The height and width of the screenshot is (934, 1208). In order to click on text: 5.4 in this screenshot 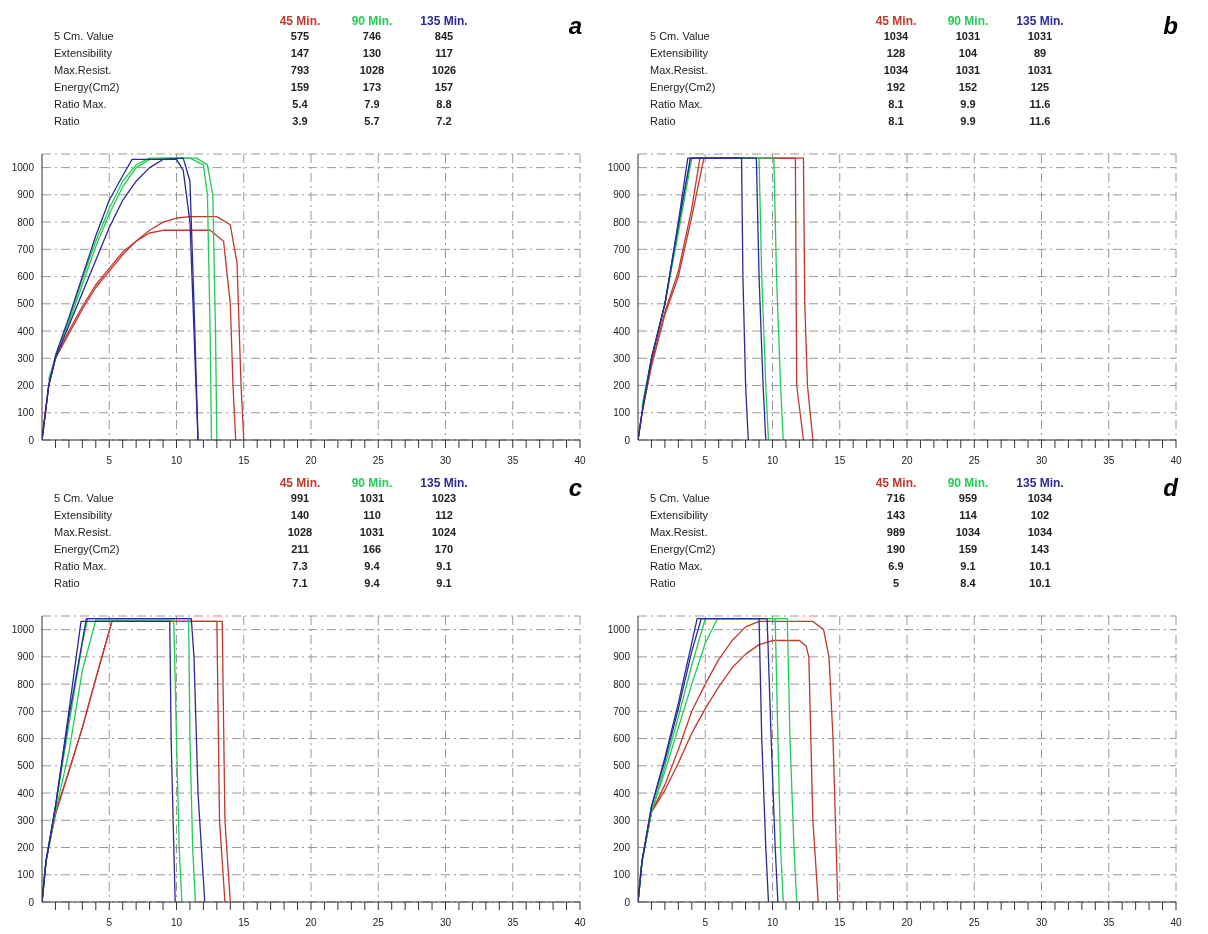, I will do `click(300, 104)`.